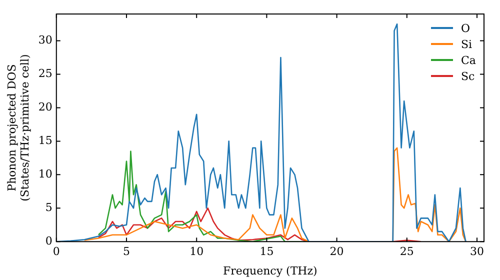  Describe the element at coordinates (18, 128) in the screenshot. I see `y-axis-title: Phonon projected DOS (States/THz·primitive cell)` at that location.